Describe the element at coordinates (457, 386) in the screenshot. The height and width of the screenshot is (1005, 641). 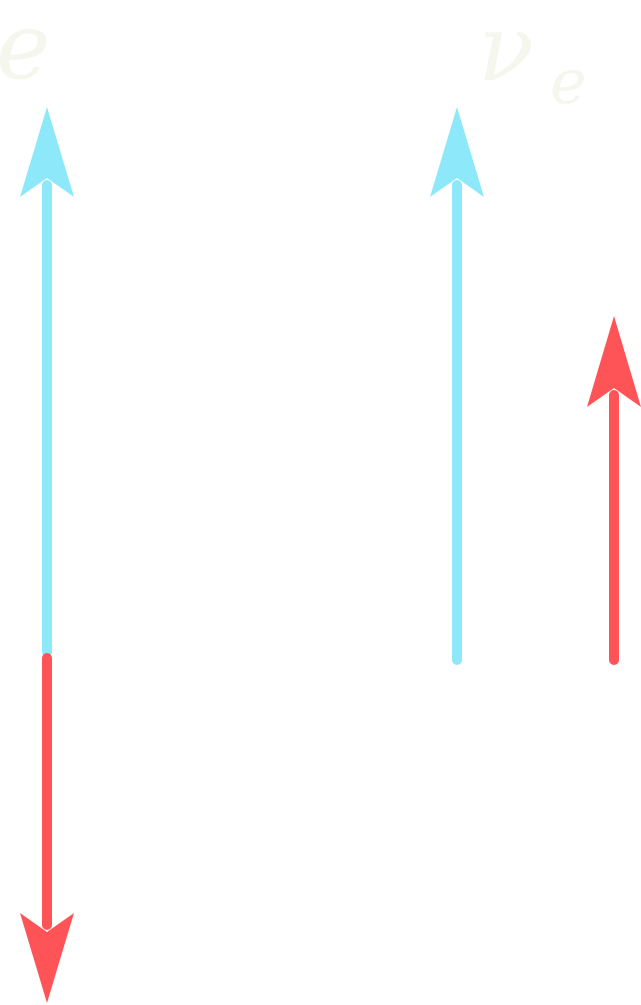
I see `antineutrino-momentum-arrow` at that location.